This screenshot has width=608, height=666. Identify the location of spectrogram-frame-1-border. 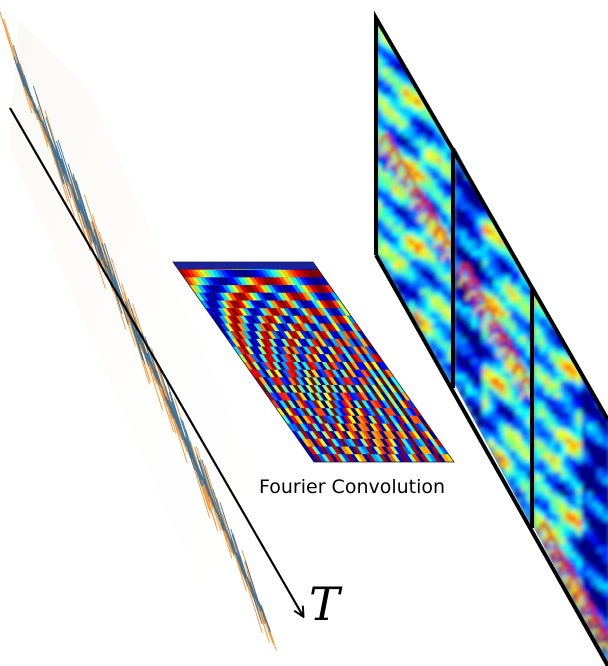
(414, 132).